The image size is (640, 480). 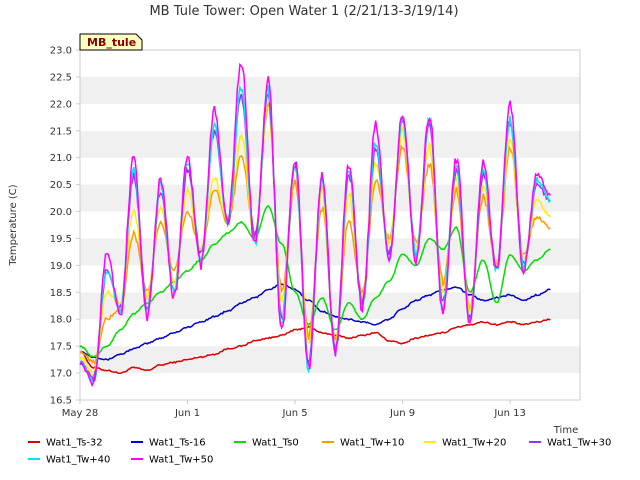 I want to click on x-axis-ticks: May 28 Jun 1 Jun 5 Jun 9 Jun 13, so click(x=294, y=409).